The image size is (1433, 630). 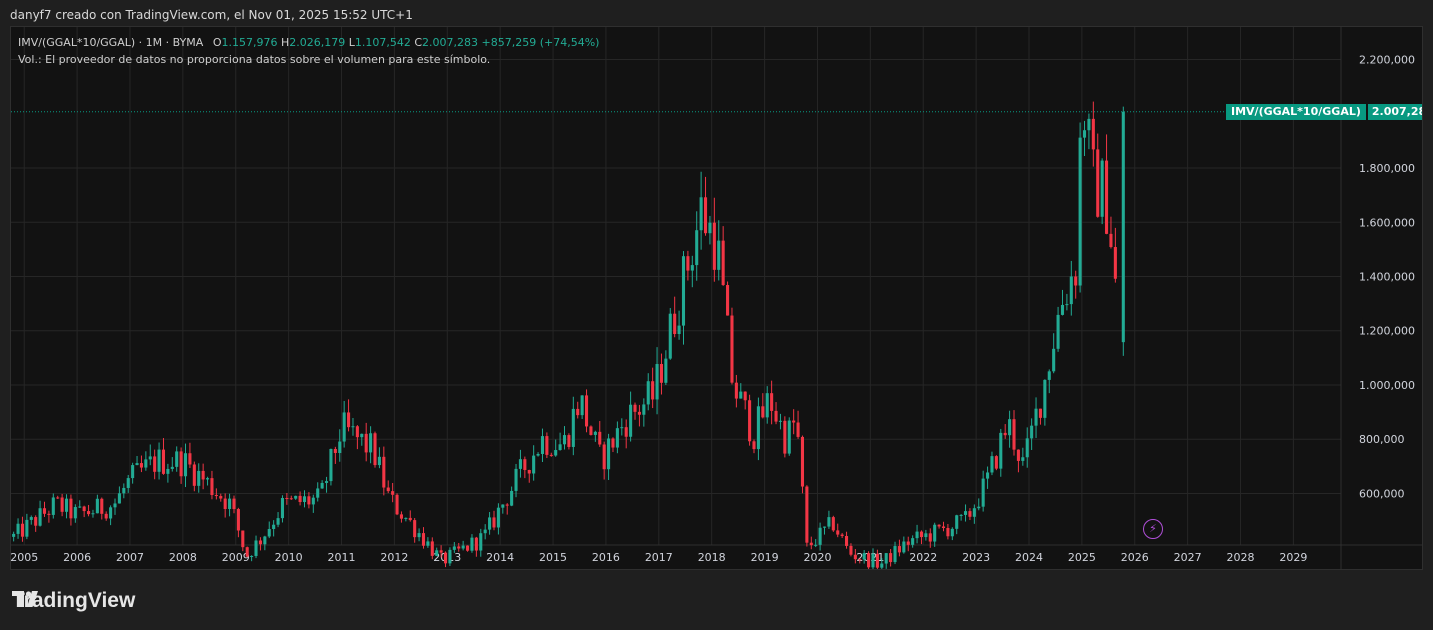 What do you see at coordinates (382, 42) in the screenshot?
I see `low-value: 1.107,542` at bounding box center [382, 42].